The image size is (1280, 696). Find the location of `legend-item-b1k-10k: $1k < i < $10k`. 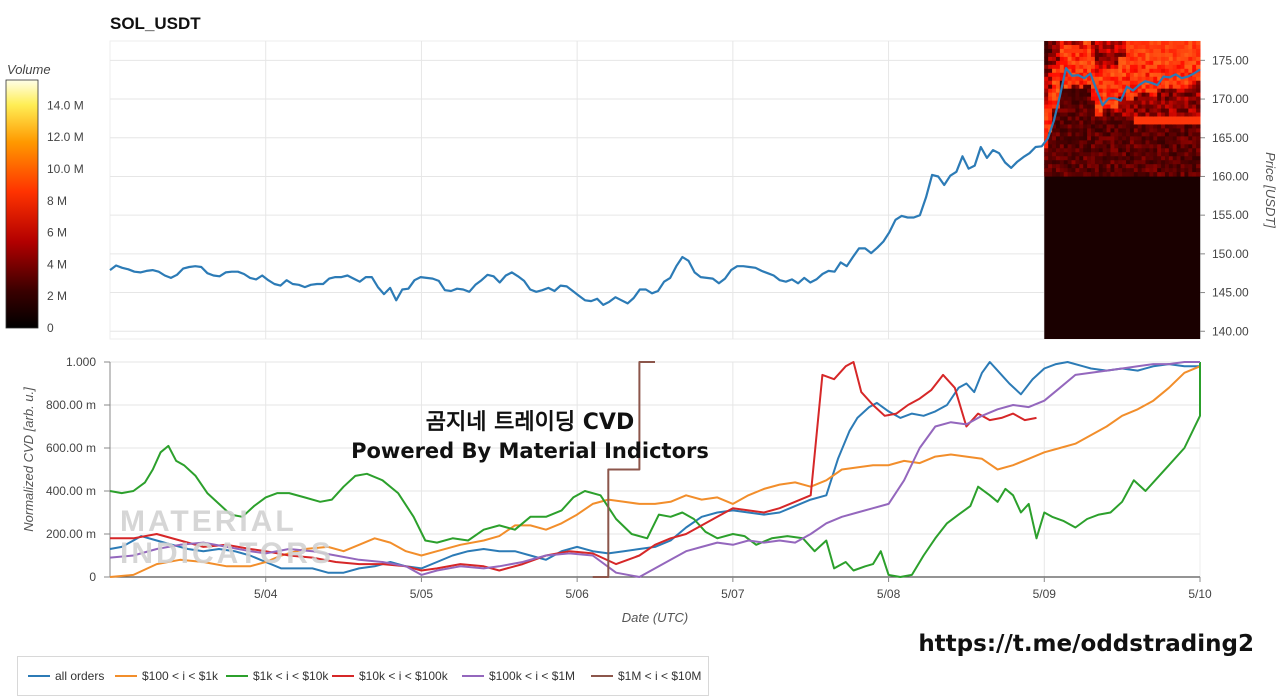

legend-item-b1k-10k: $1k < i < $10k is located at coordinates (277, 676).